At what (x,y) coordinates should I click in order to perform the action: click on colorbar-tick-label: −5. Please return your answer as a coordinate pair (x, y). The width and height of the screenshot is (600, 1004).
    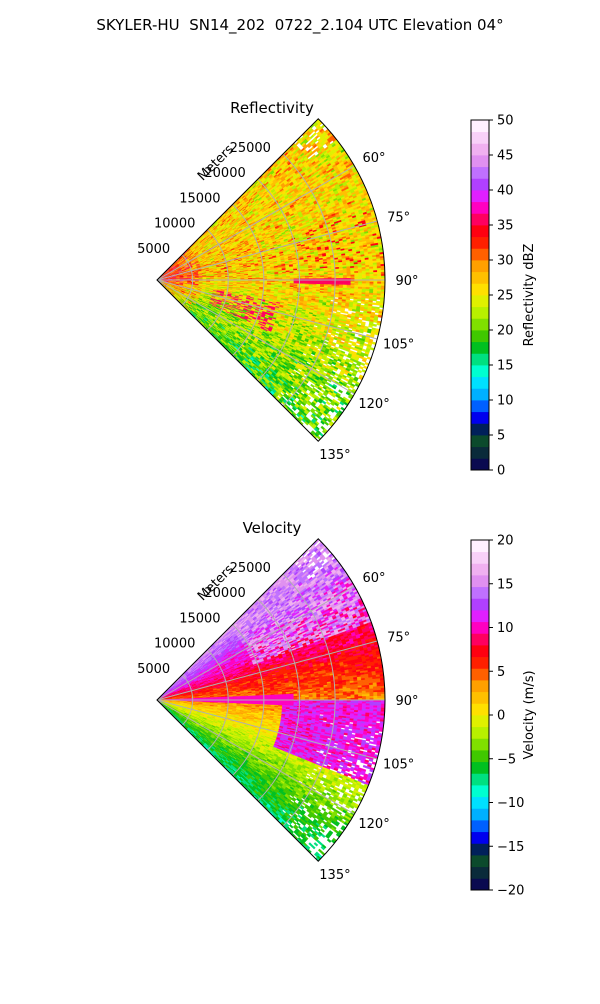
    Looking at the image, I should click on (506, 759).